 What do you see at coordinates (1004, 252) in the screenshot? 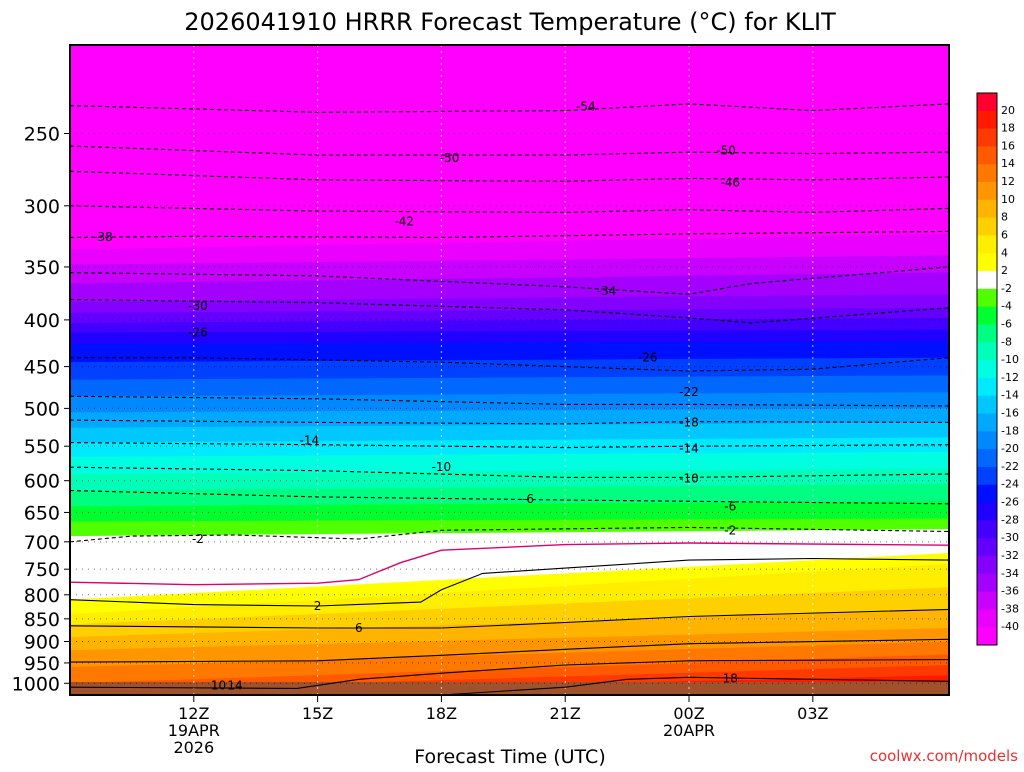
I see `colorbar-label: 4` at bounding box center [1004, 252].